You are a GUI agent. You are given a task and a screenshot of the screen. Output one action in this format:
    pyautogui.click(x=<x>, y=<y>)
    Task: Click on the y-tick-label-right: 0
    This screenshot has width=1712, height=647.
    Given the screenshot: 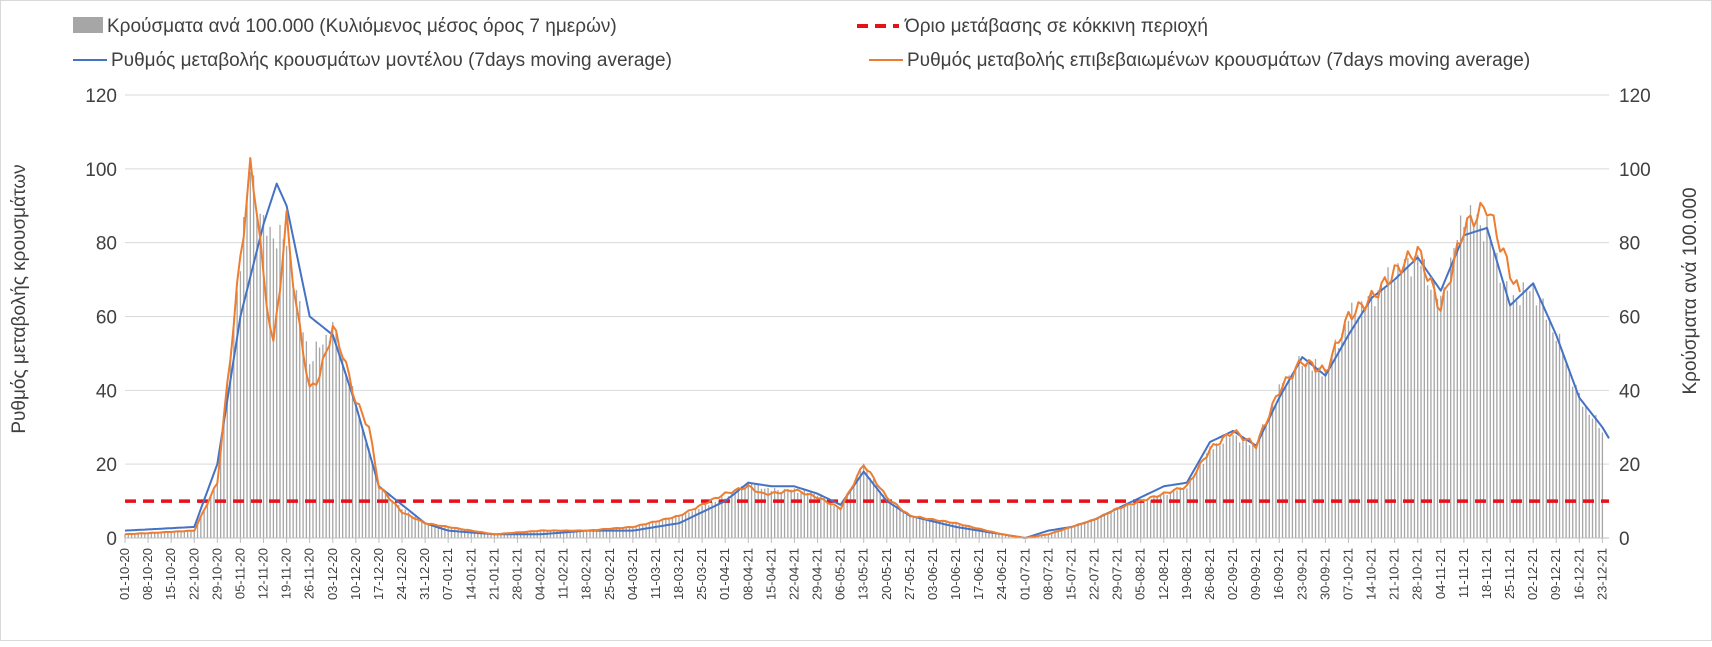 What is the action you would take?
    pyautogui.click(x=1624, y=539)
    